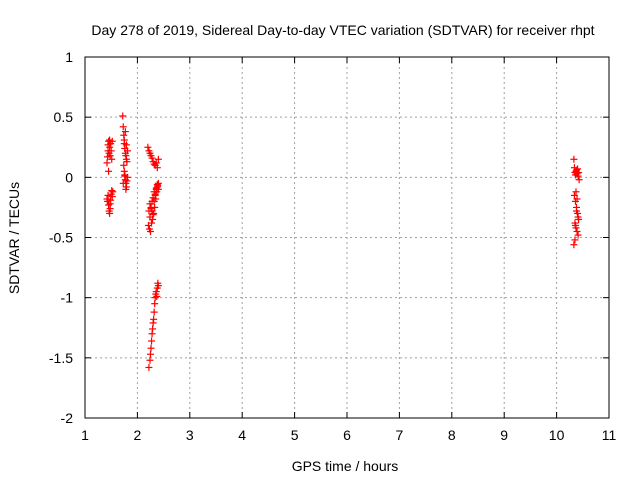 The width and height of the screenshot is (640, 480). Describe the element at coordinates (452, 435) in the screenshot. I see `x-tick-label: 8` at that location.